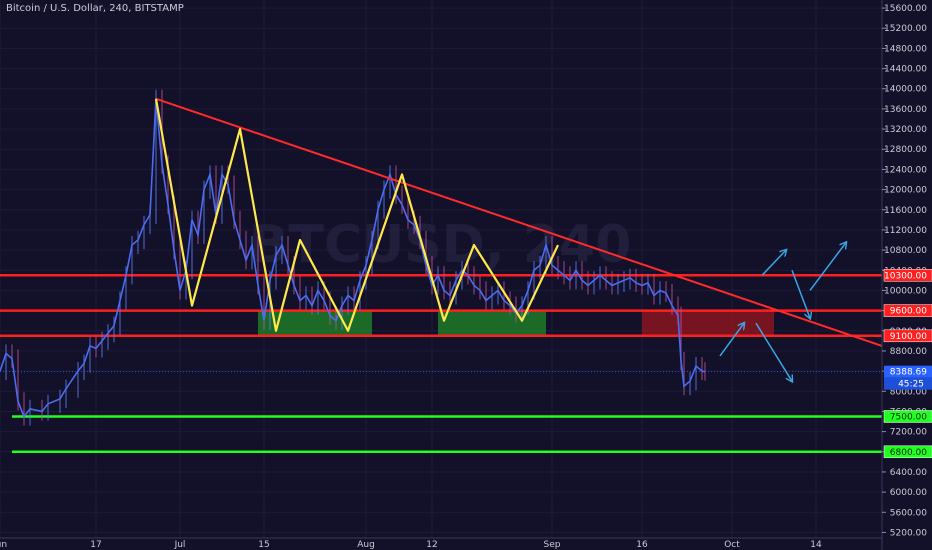 The height and width of the screenshot is (550, 932). Describe the element at coordinates (905, 170) in the screenshot. I see `y-tick-label: 12400.00` at that location.